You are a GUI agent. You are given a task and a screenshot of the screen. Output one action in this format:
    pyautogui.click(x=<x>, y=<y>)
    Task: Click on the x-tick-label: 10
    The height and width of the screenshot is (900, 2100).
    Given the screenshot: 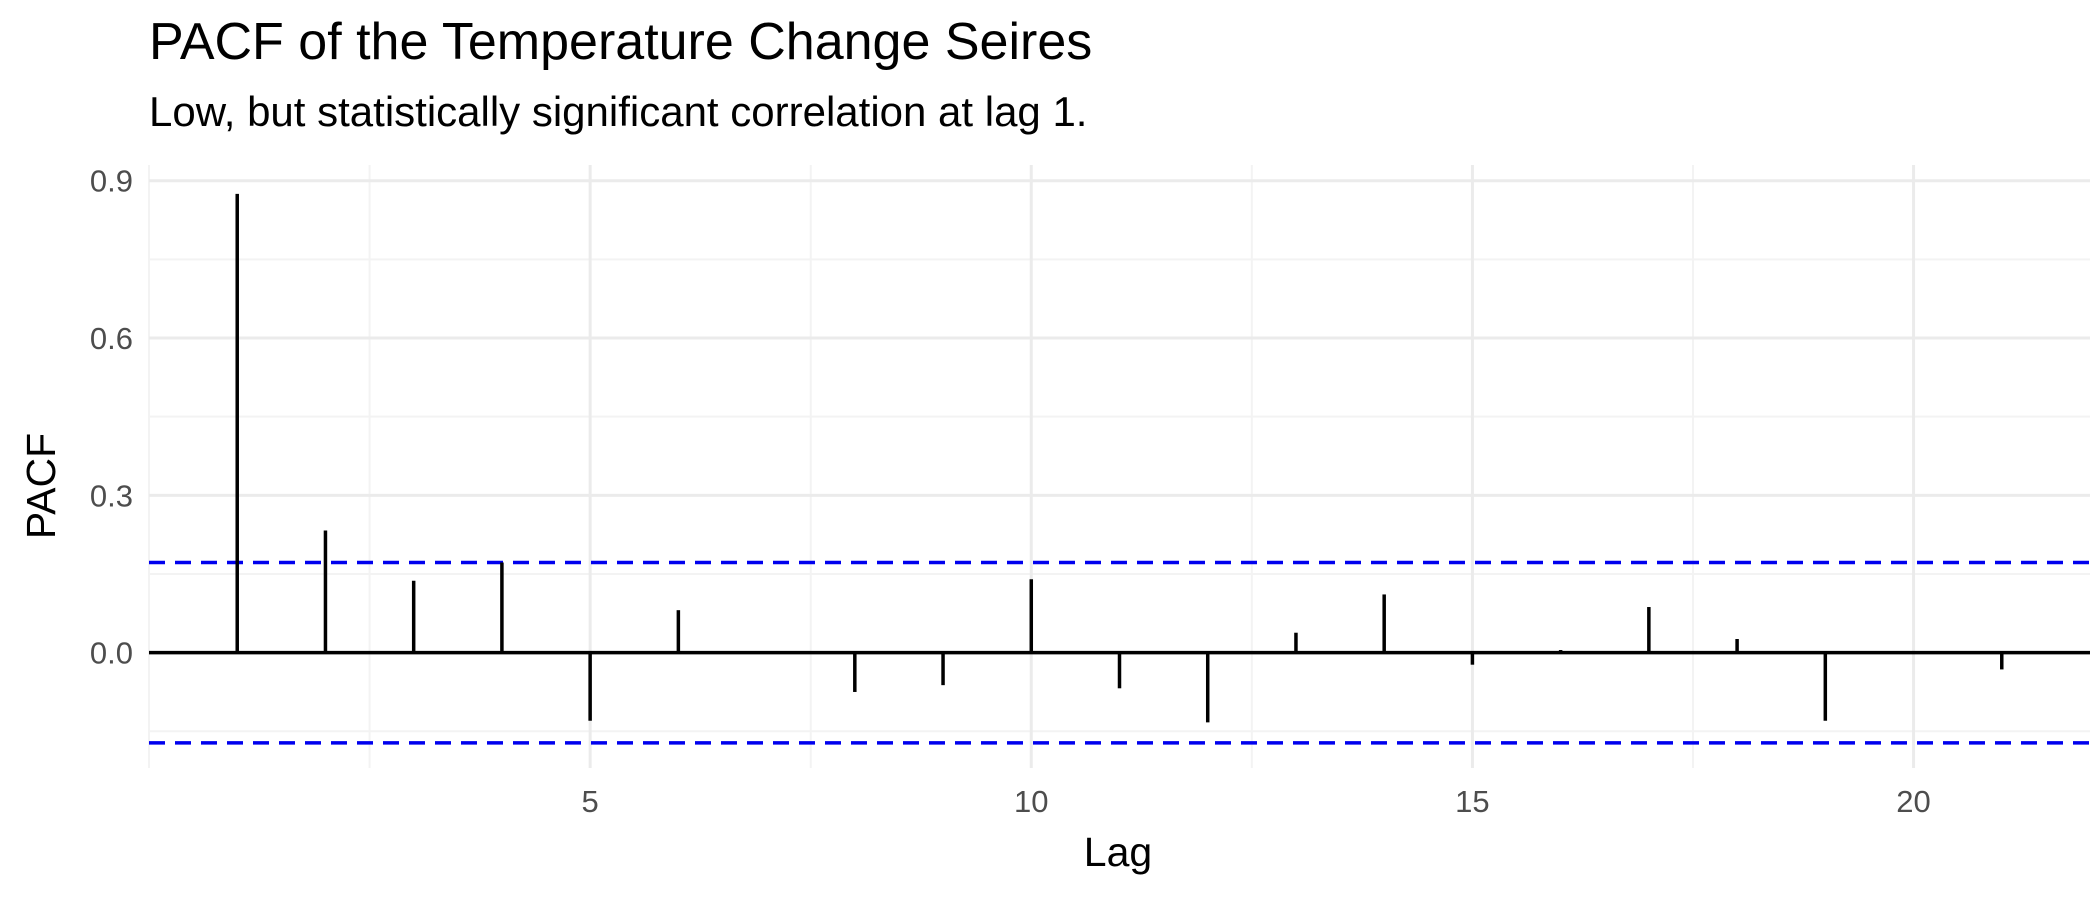 What is the action you would take?
    pyautogui.click(x=1031, y=801)
    